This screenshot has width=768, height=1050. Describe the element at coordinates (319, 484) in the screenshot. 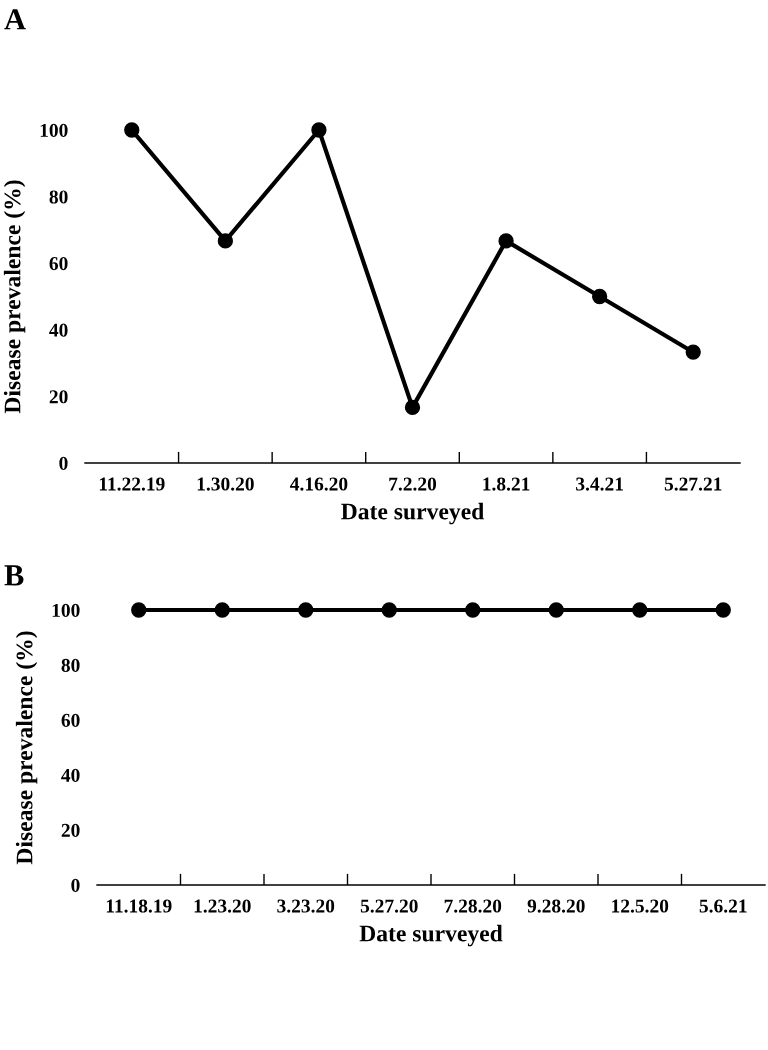

I see `x-tick-label: 4.16.20` at that location.